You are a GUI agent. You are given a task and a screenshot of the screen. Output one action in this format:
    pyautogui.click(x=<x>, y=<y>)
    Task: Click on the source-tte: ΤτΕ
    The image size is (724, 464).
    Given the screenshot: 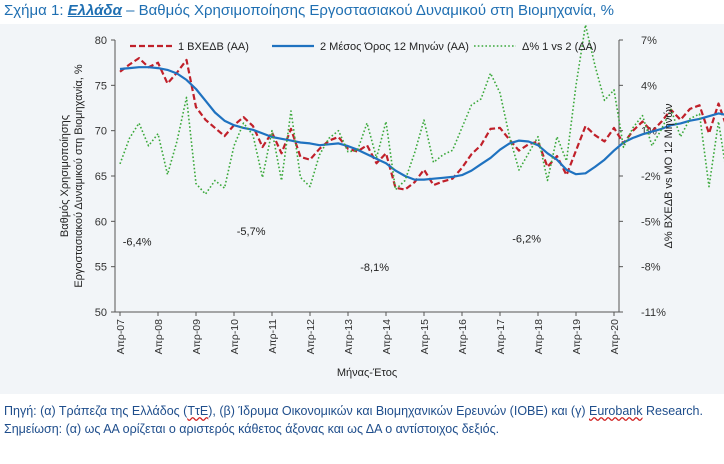 What is the action you would take?
    pyautogui.click(x=198, y=411)
    